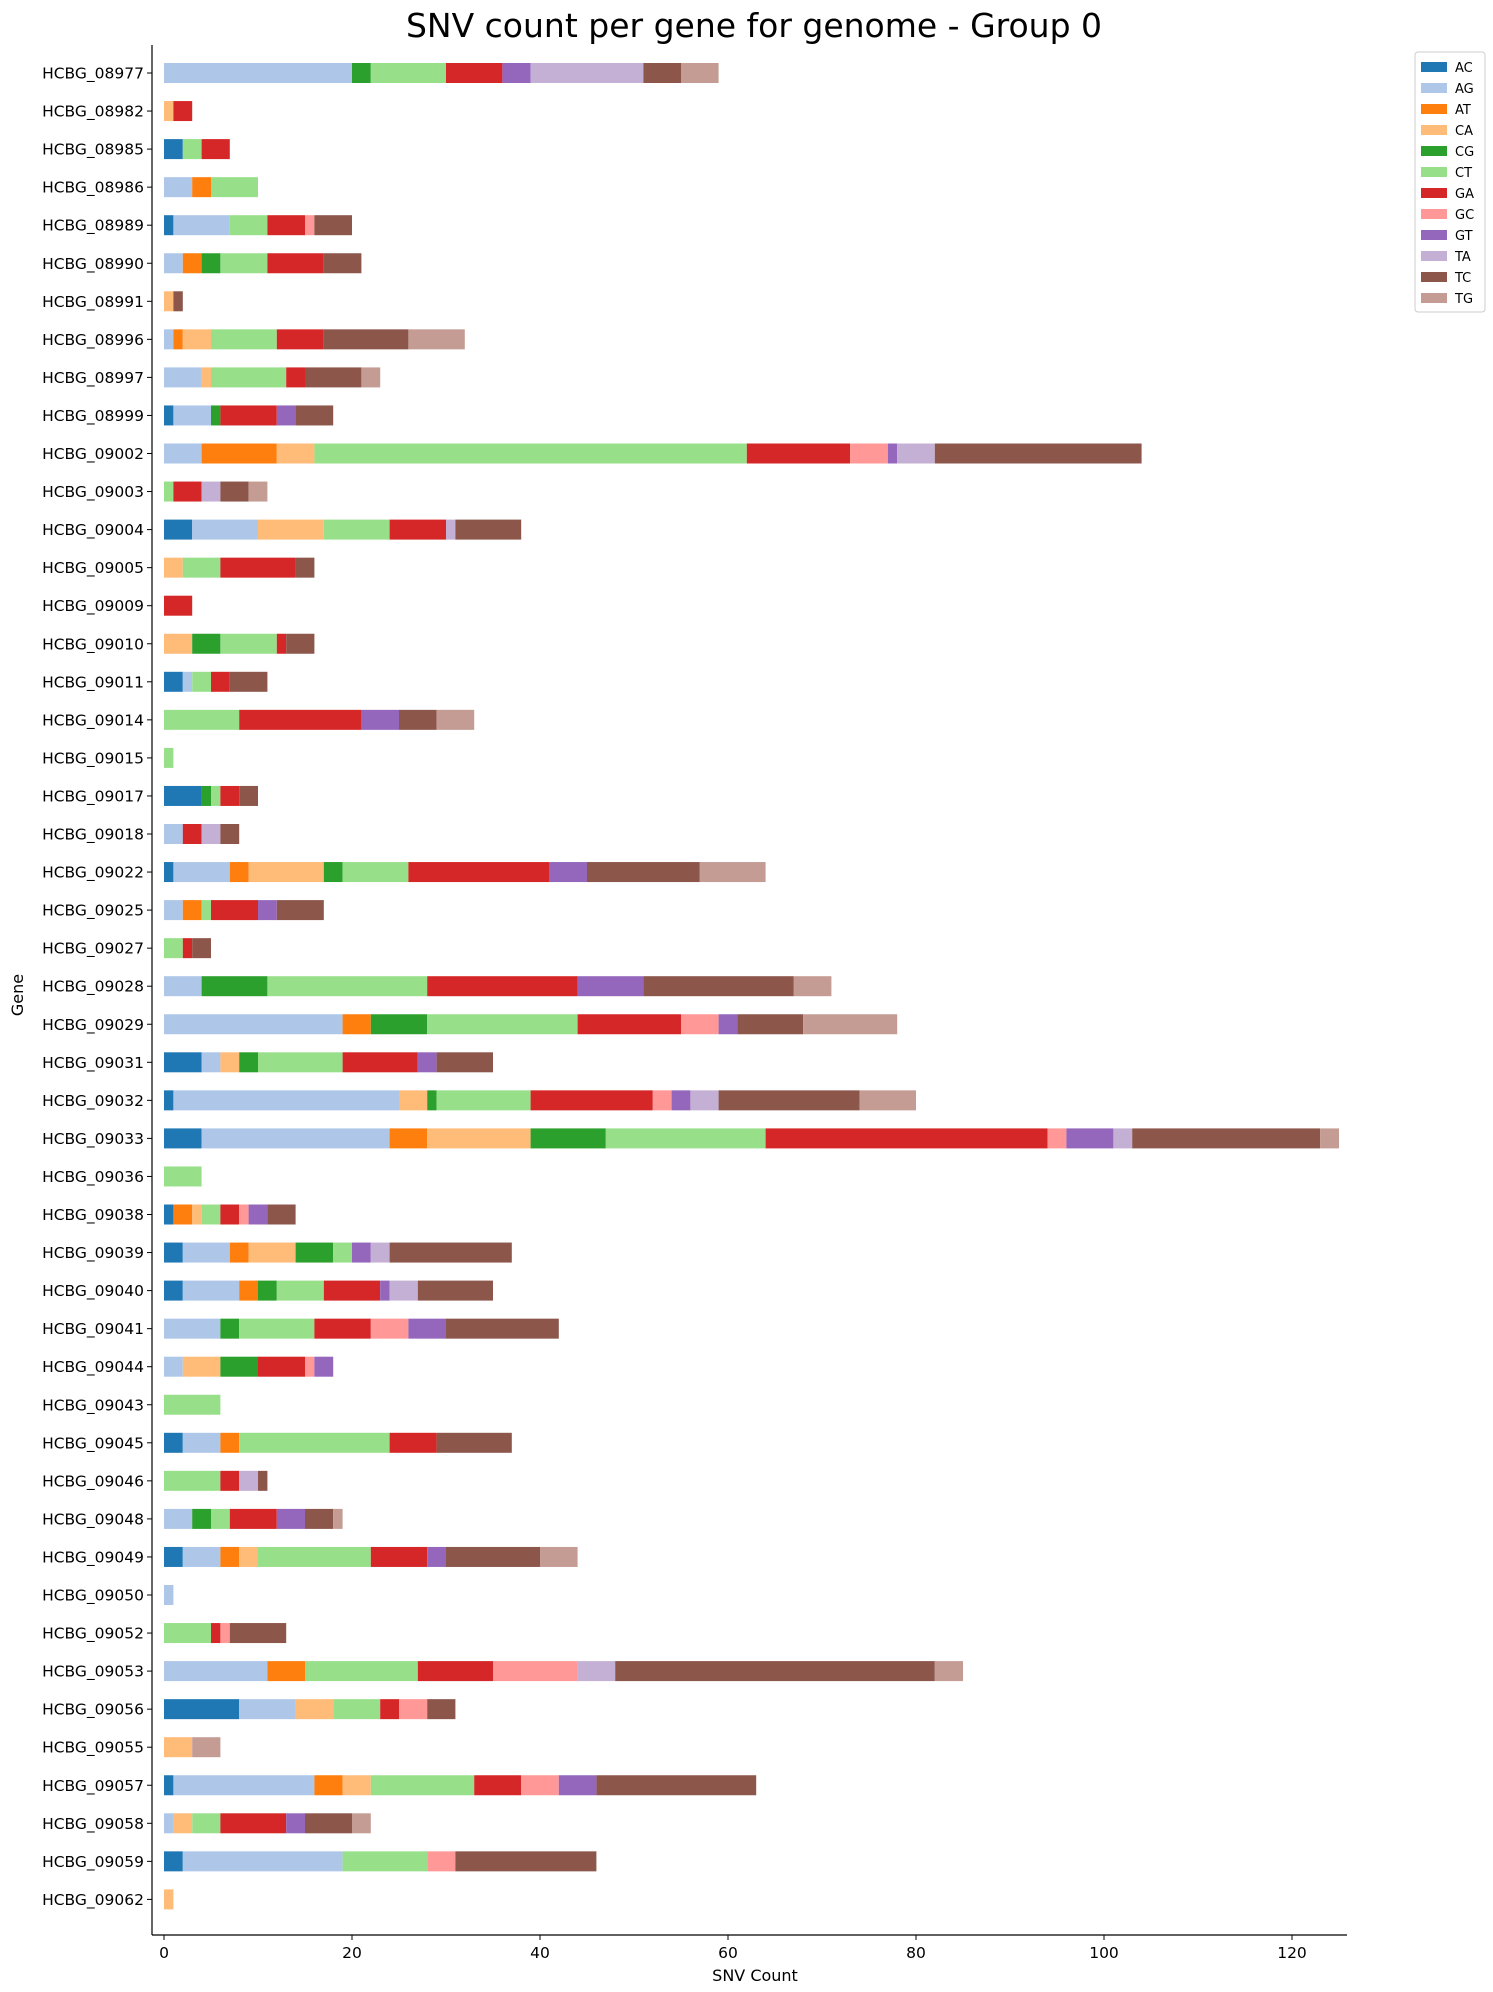 The height and width of the screenshot is (1992, 1493). I want to click on bar-hcbg-08999-ga, so click(248, 415).